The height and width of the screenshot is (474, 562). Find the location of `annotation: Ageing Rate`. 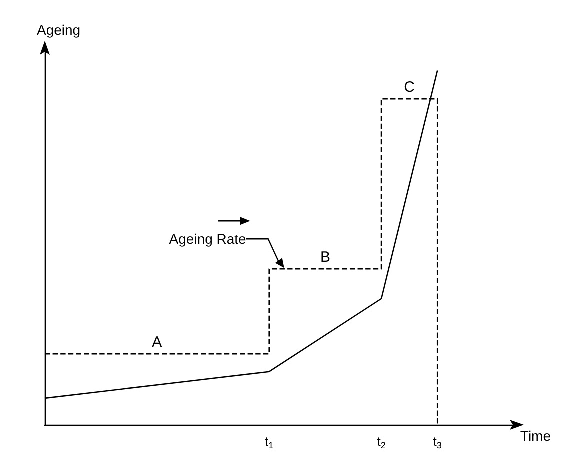

annotation: Ageing Rate is located at coordinates (208, 239).